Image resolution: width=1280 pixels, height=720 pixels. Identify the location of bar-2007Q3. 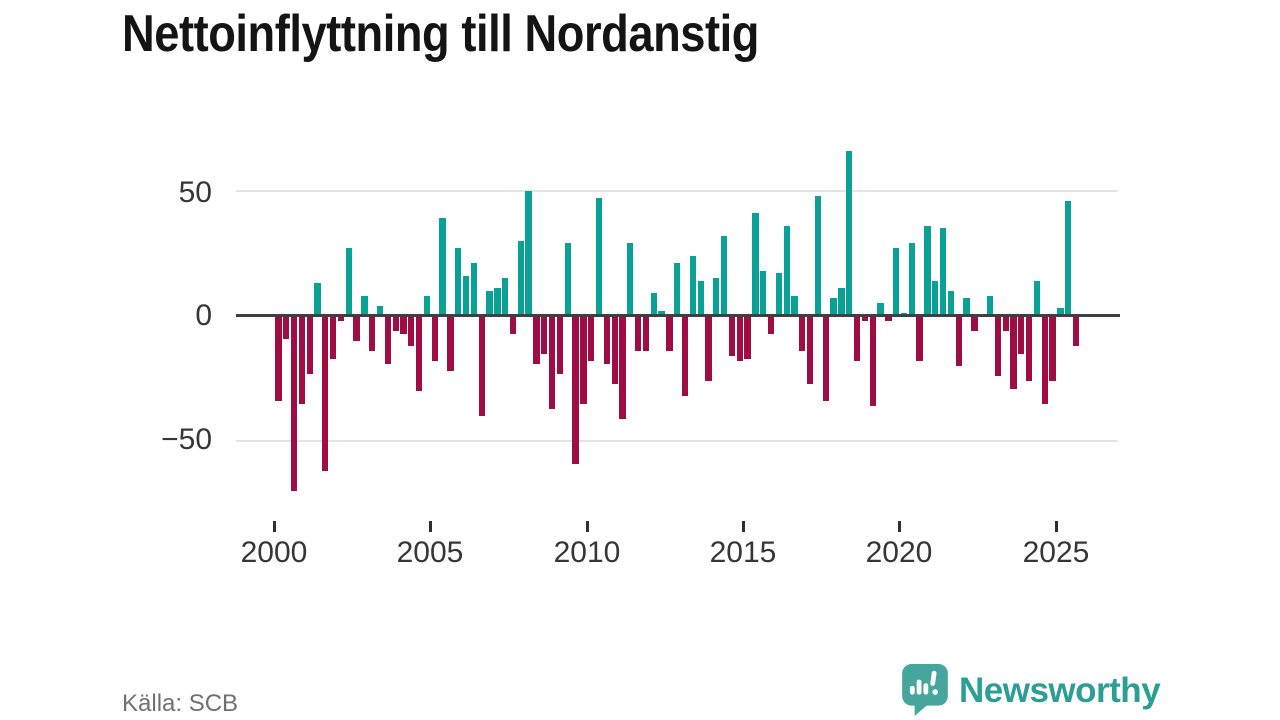
(513, 325).